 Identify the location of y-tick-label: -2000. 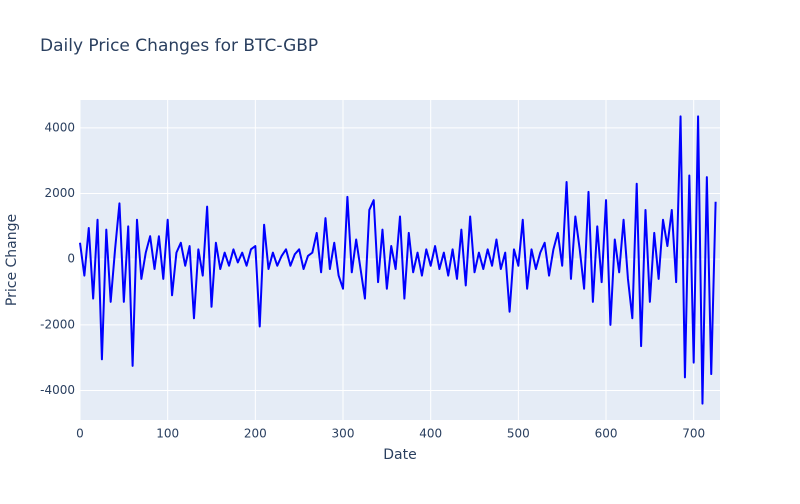
(57, 324).